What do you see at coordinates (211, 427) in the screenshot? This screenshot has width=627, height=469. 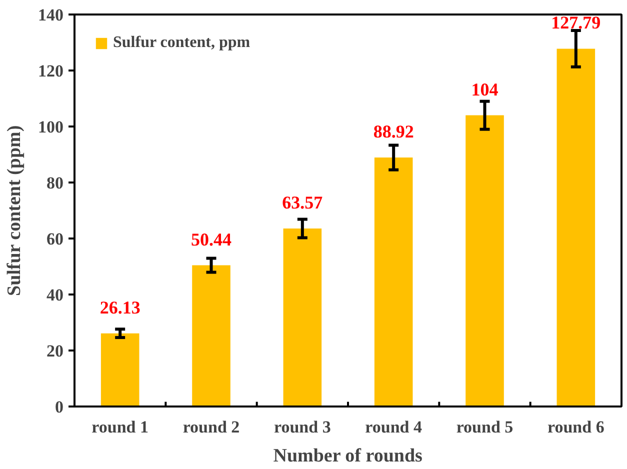 I see `x-tick-label: round 2` at bounding box center [211, 427].